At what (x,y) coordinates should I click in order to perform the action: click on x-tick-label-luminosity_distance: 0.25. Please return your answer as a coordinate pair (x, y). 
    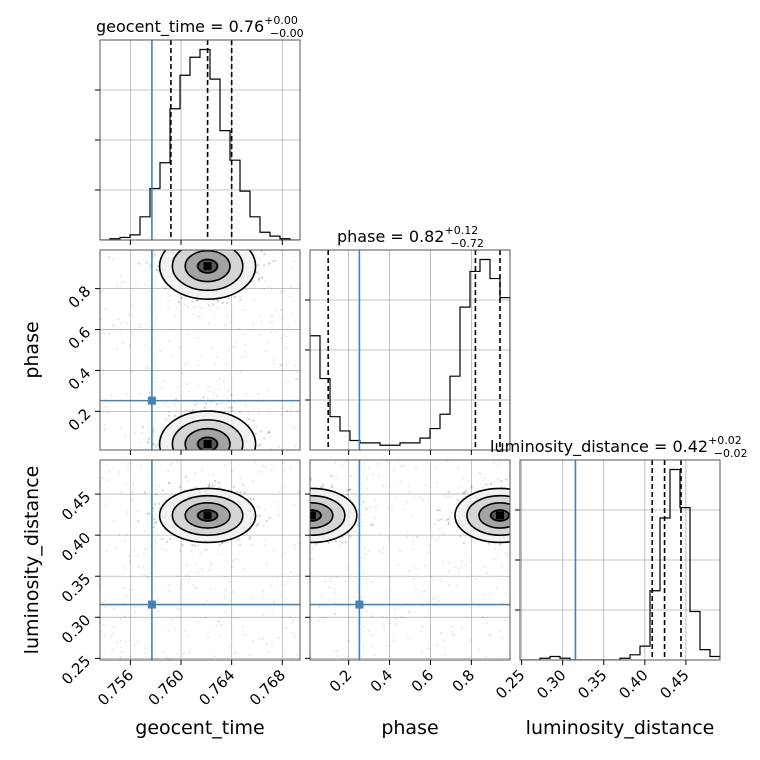
    Looking at the image, I should click on (510, 684).